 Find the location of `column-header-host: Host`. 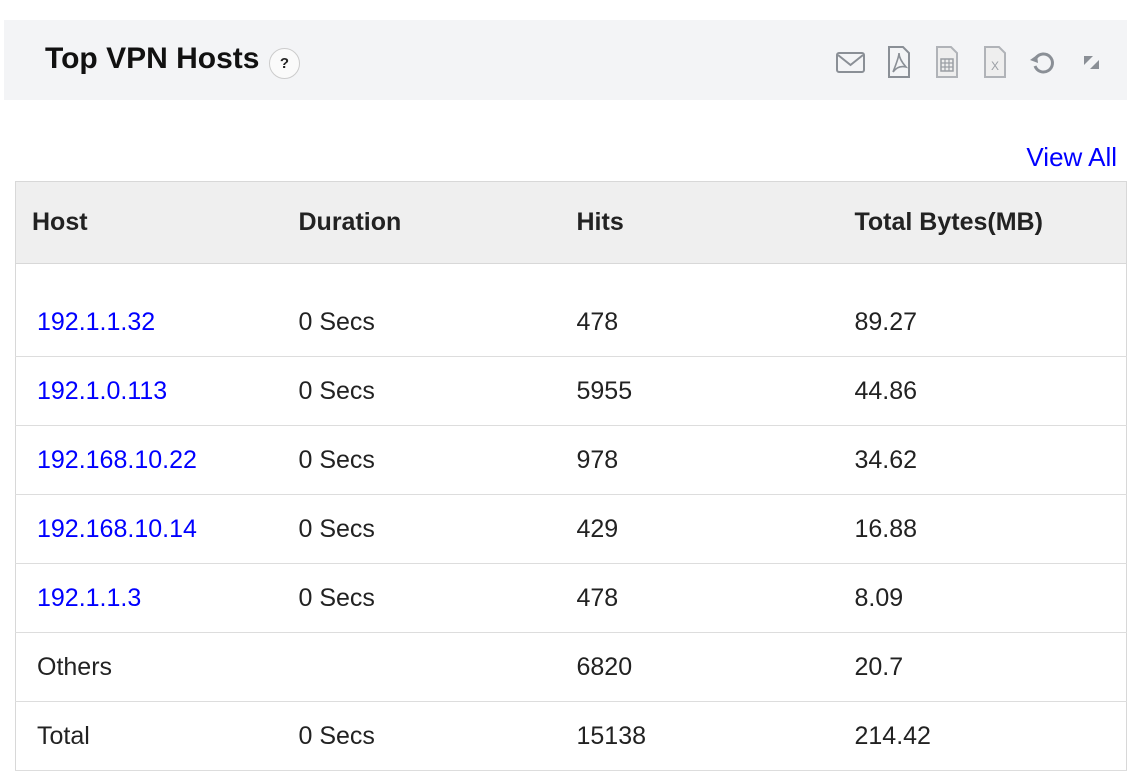

column-header-host: Host is located at coordinates (157, 222).